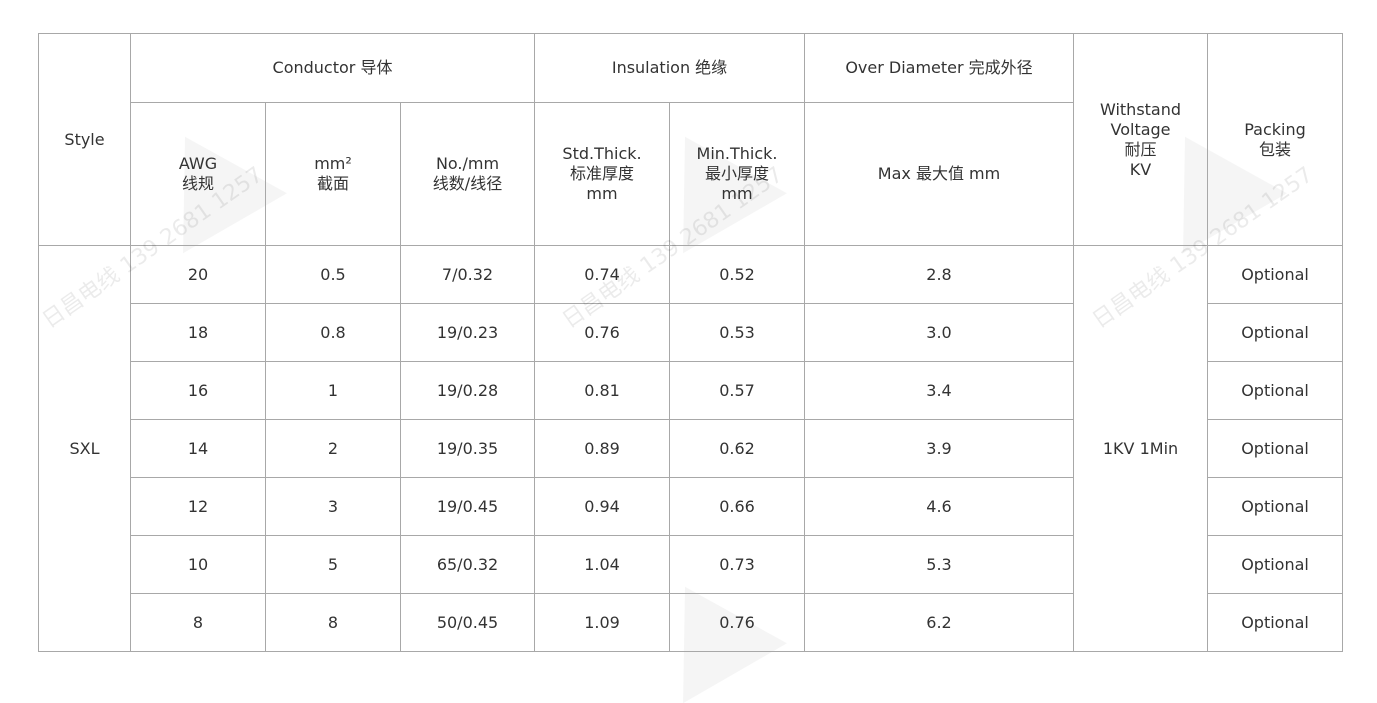 Image resolution: width=1377 pixels, height=703 pixels. What do you see at coordinates (333, 174) in the screenshot?
I see `header-mm2: mm² 截面` at bounding box center [333, 174].